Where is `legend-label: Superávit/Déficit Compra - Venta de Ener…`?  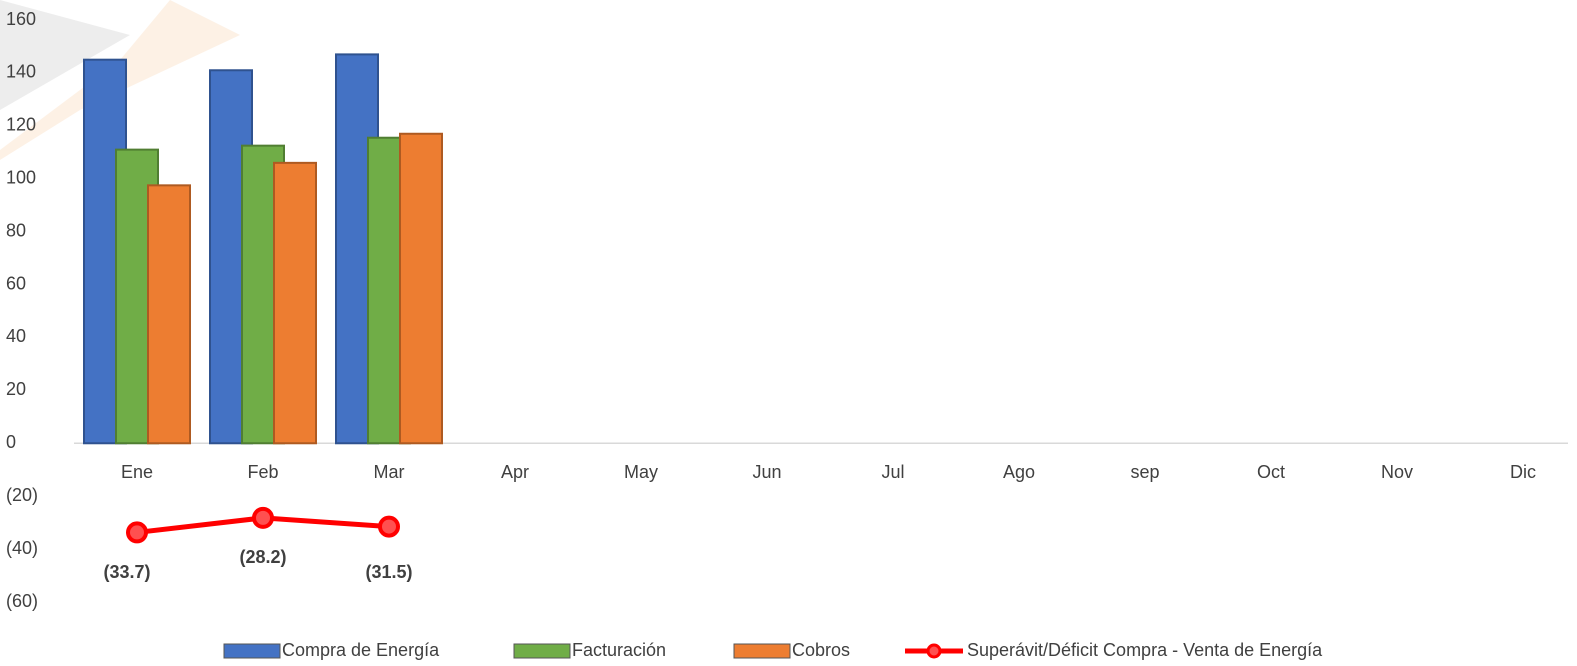 legend-label: Superávit/Déficit Compra - Venta de Ener… is located at coordinates (1145, 650).